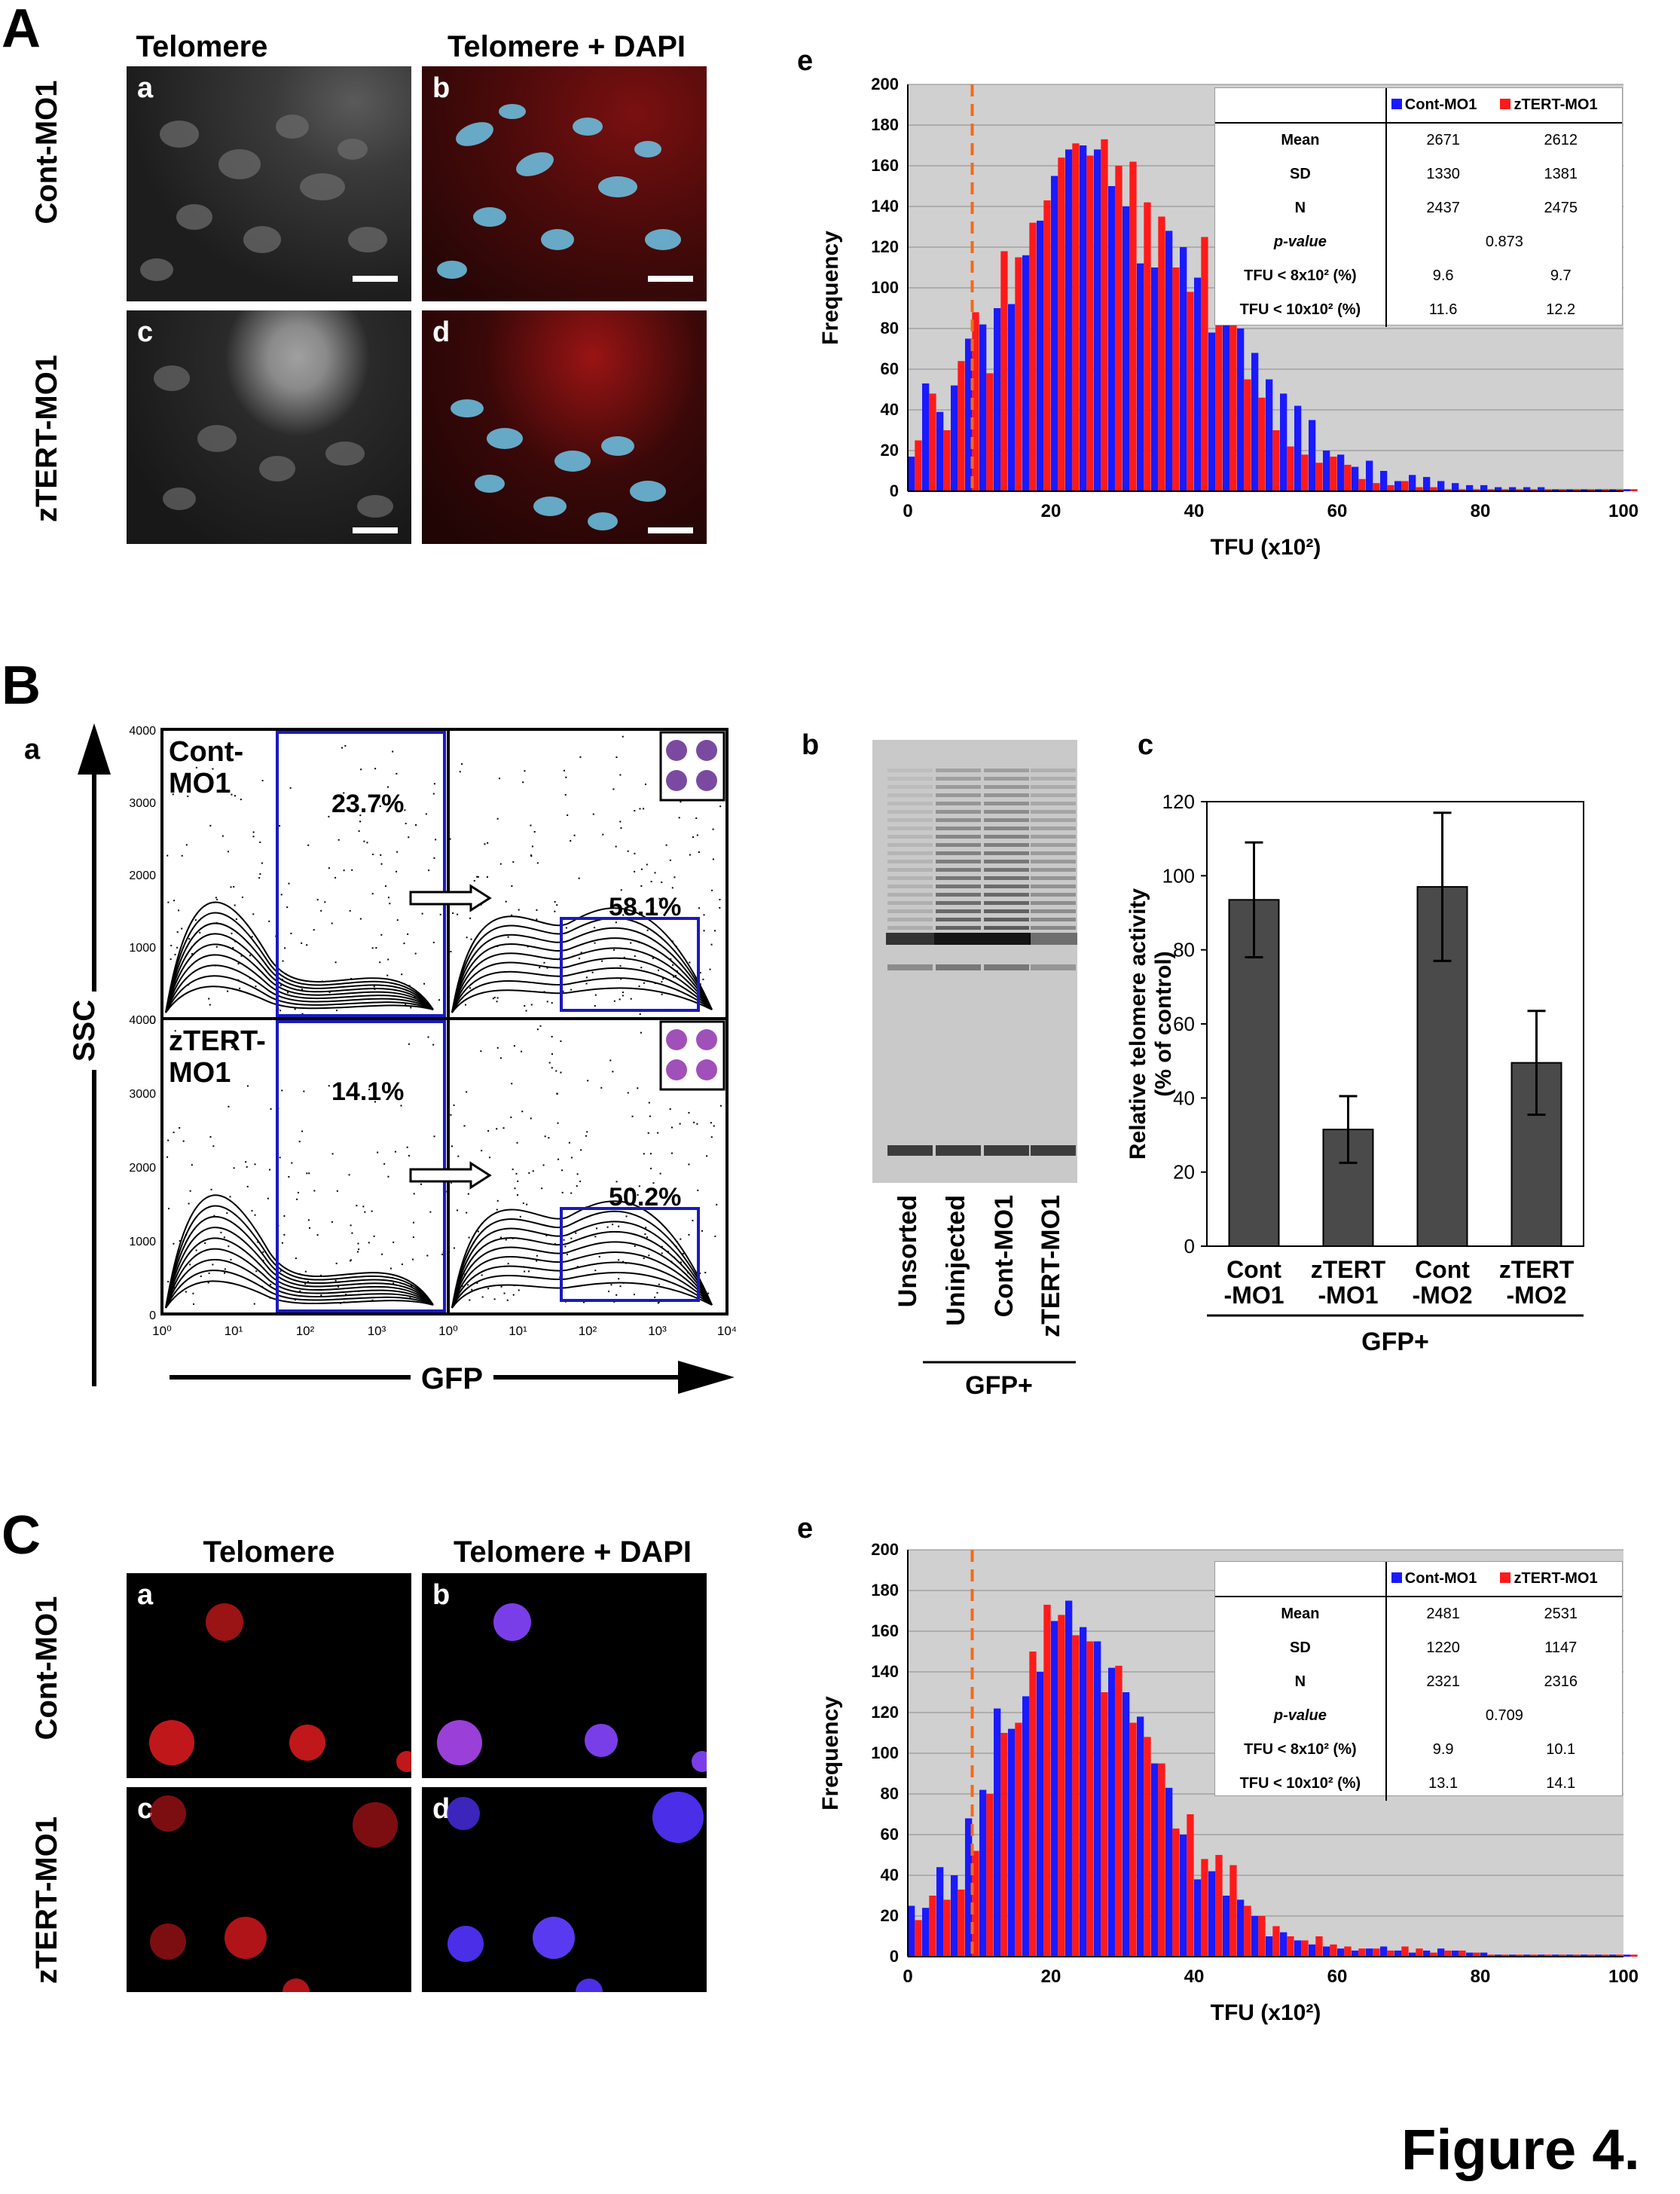 This screenshot has width=1680, height=2194. What do you see at coordinates (274, 1893) in the screenshot?
I see `nuclei-overlay` at bounding box center [274, 1893].